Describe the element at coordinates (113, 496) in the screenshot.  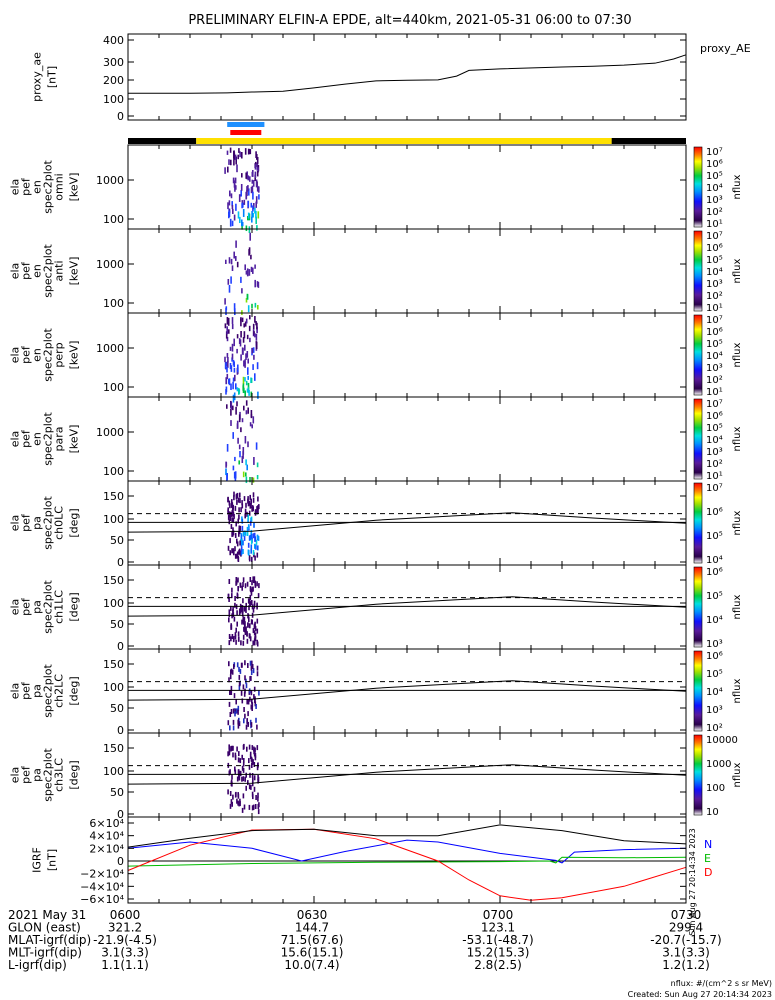
I see `pa-panel-1-tick-label: 150` at that location.